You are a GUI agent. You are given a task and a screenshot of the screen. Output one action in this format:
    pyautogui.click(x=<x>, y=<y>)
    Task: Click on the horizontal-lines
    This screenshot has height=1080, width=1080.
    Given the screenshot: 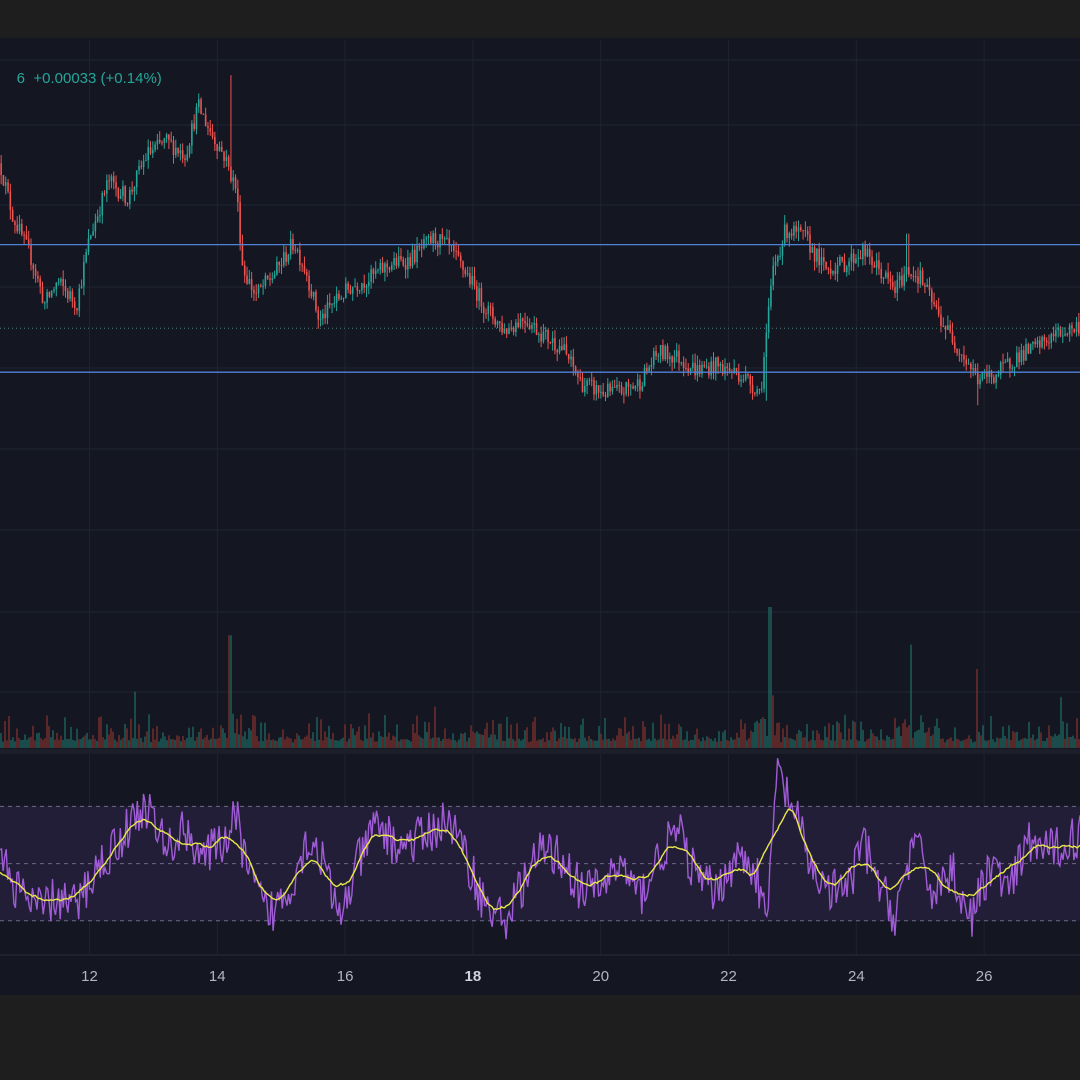 What is the action you would take?
    pyautogui.click(x=540, y=308)
    